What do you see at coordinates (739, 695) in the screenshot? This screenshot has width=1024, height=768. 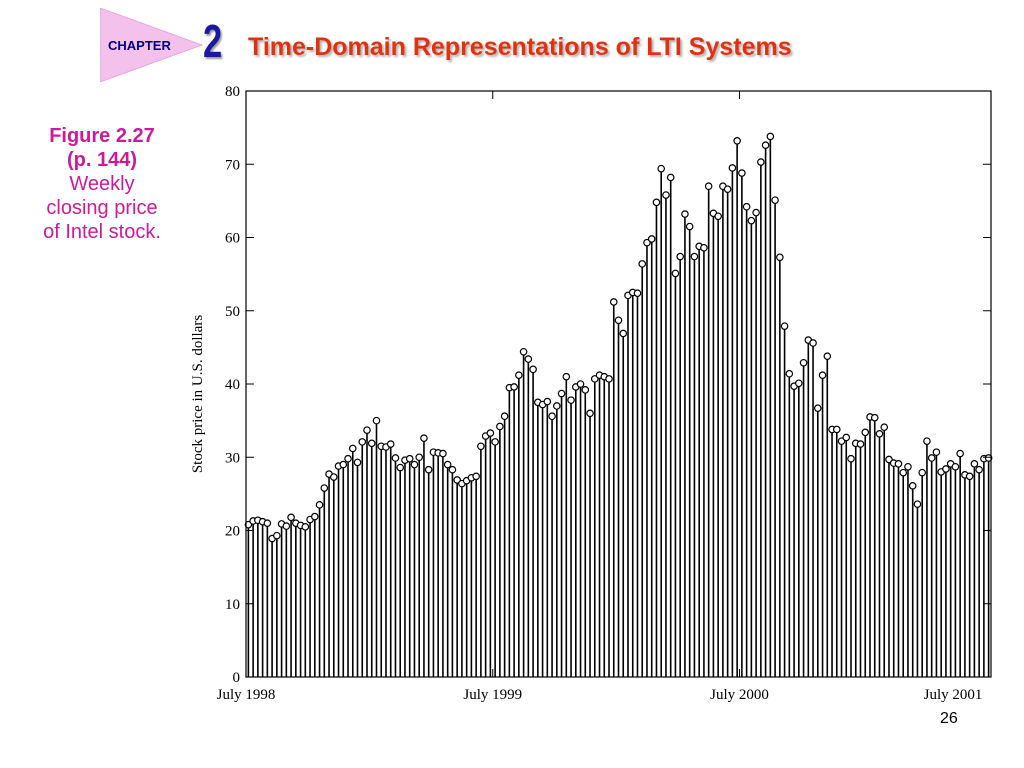 I see `x-tick-label: July 2000` at bounding box center [739, 695].